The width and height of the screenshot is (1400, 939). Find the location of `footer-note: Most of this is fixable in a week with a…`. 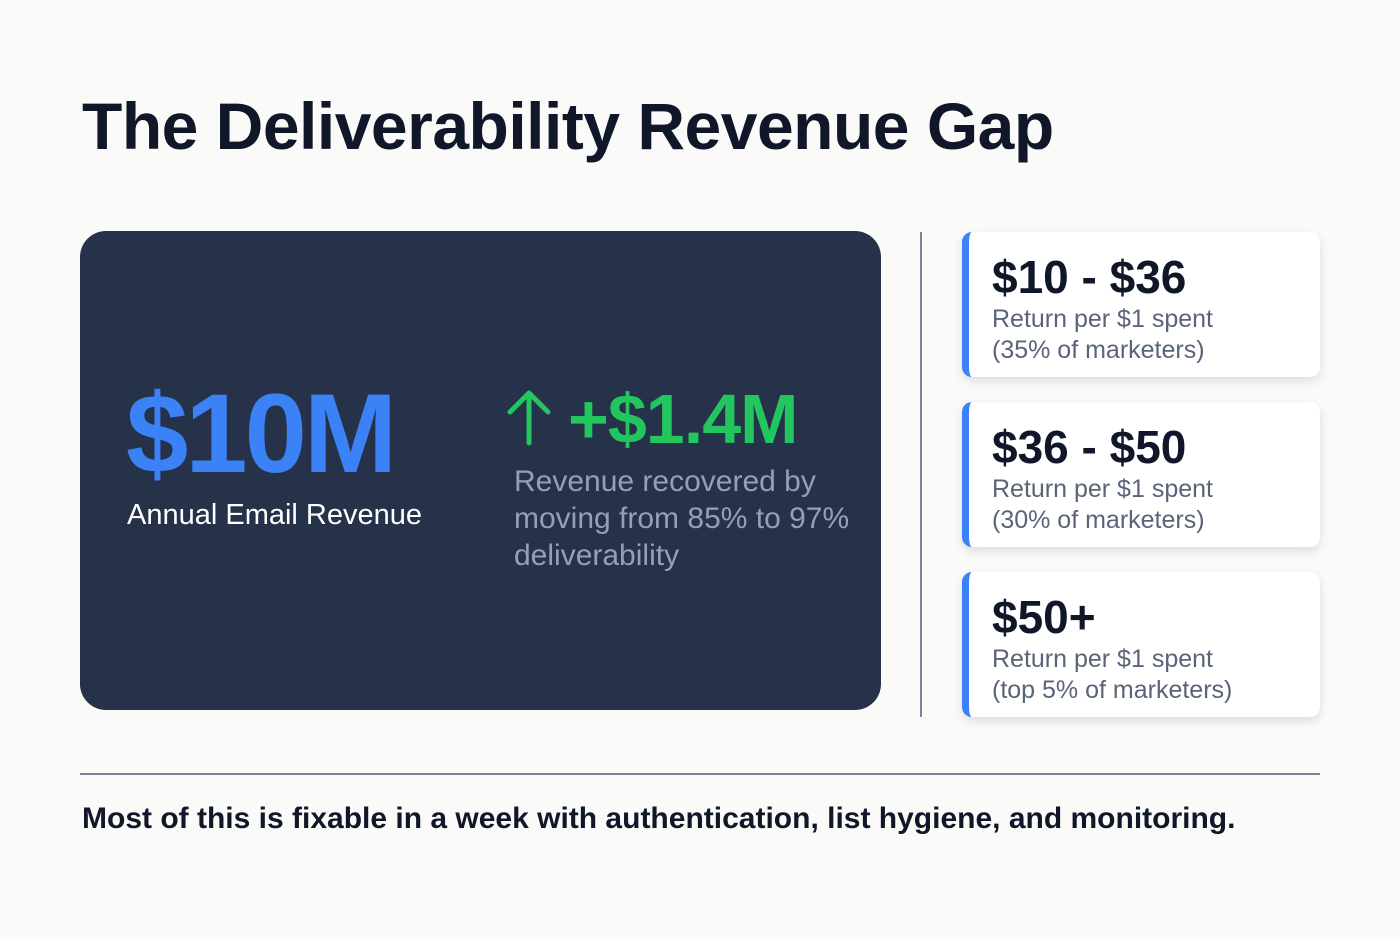

footer-note: Most of this is fixable in a week with a… is located at coordinates (659, 818).